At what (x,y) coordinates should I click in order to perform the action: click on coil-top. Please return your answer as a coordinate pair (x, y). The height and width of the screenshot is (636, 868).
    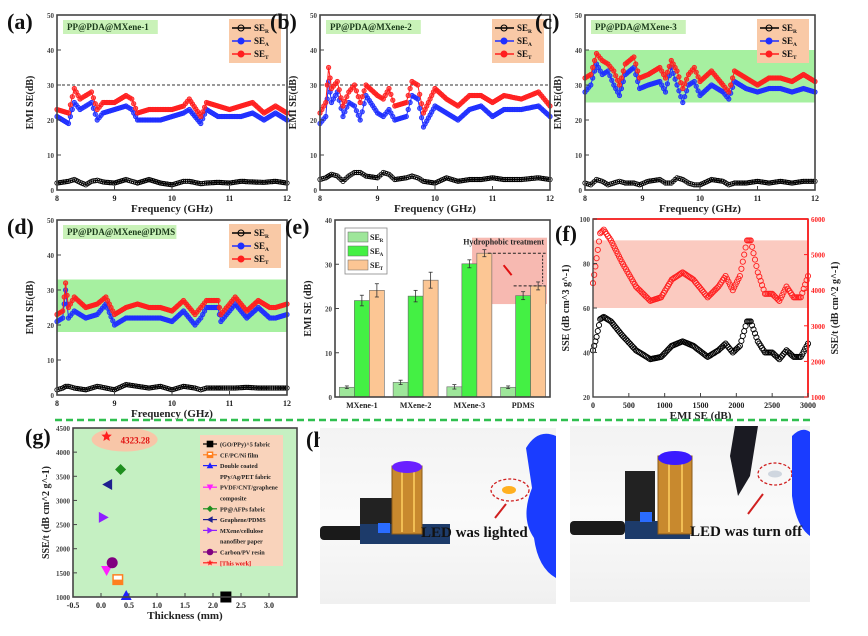
    Looking at the image, I should click on (675, 458).